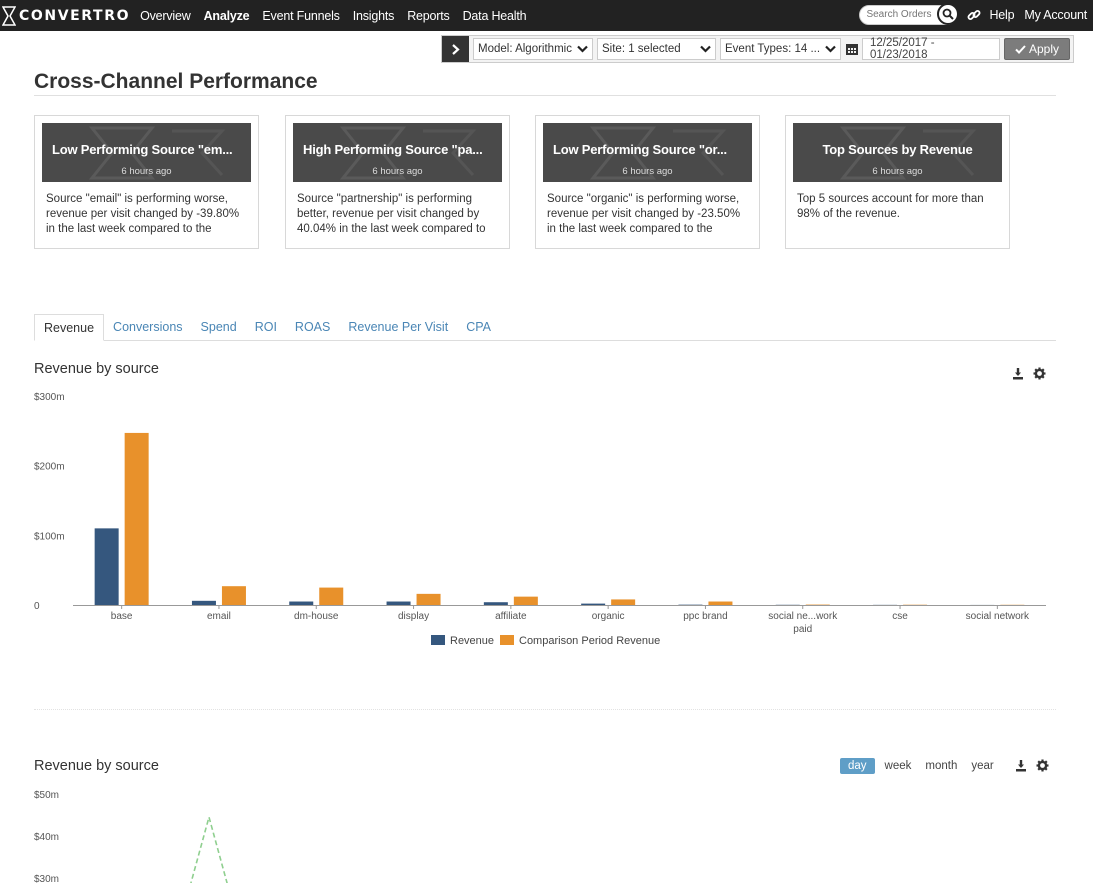 This screenshot has height=883, width=1093. Describe the element at coordinates (69, 327) in the screenshot. I see `tab-revenue: Revenue` at that location.